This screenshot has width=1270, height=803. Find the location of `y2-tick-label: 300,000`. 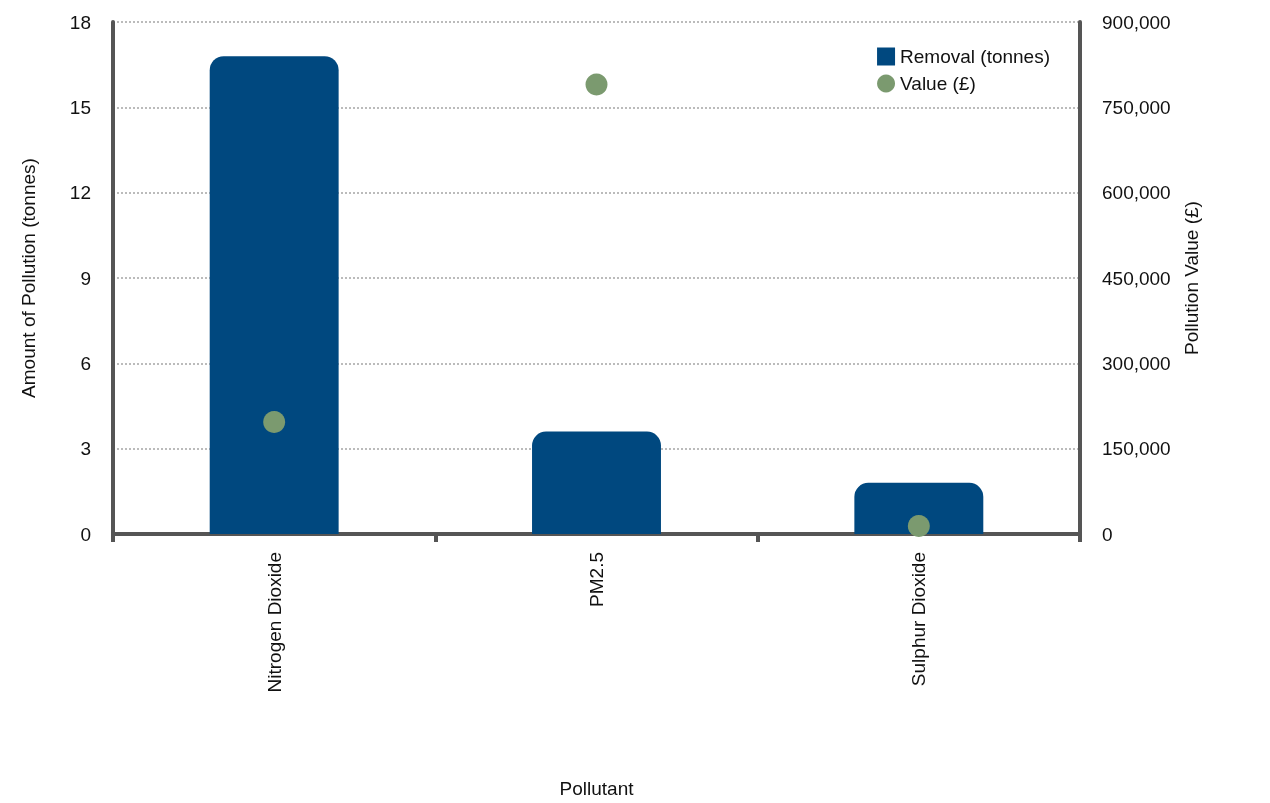

y2-tick-label: 300,000 is located at coordinates (1136, 363).